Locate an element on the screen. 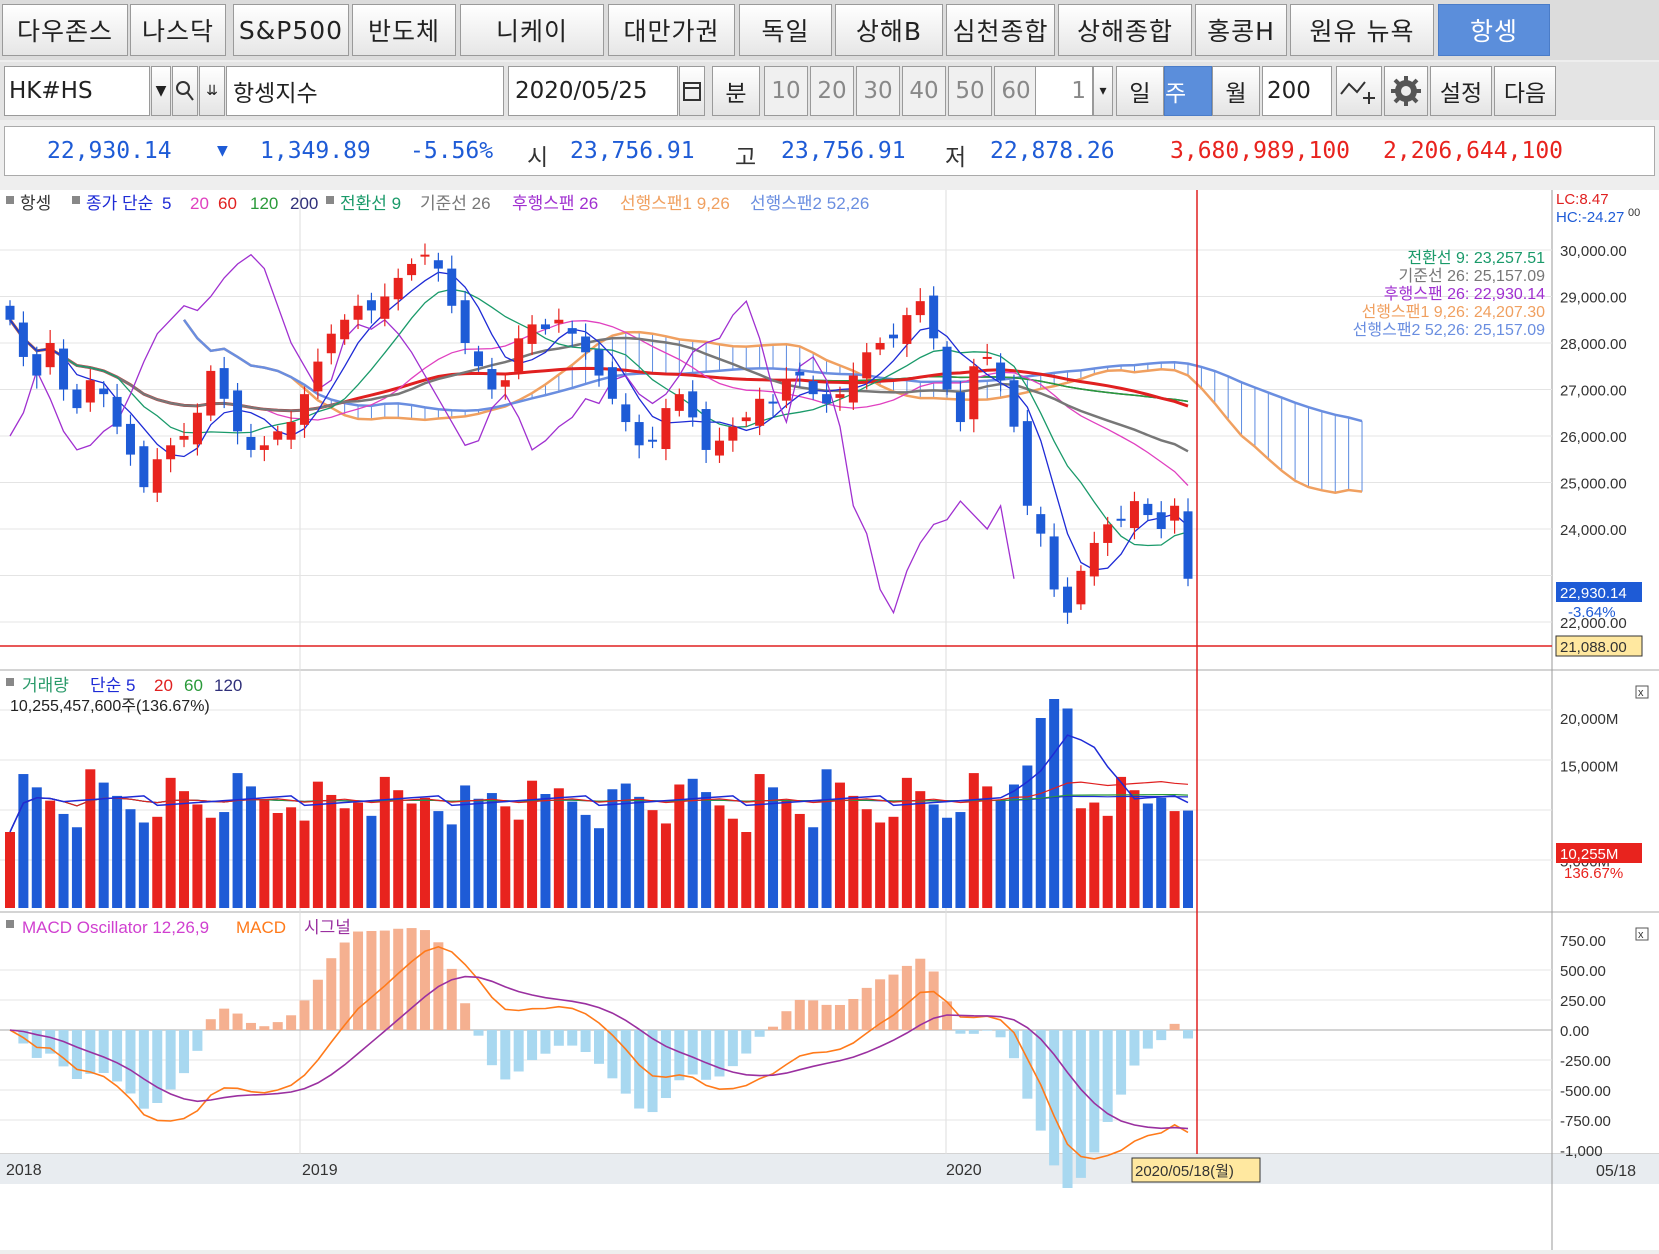 Image resolution: width=1659 pixels, height=1254 pixels. settings-button: 설정 is located at coordinates (1461, 91).